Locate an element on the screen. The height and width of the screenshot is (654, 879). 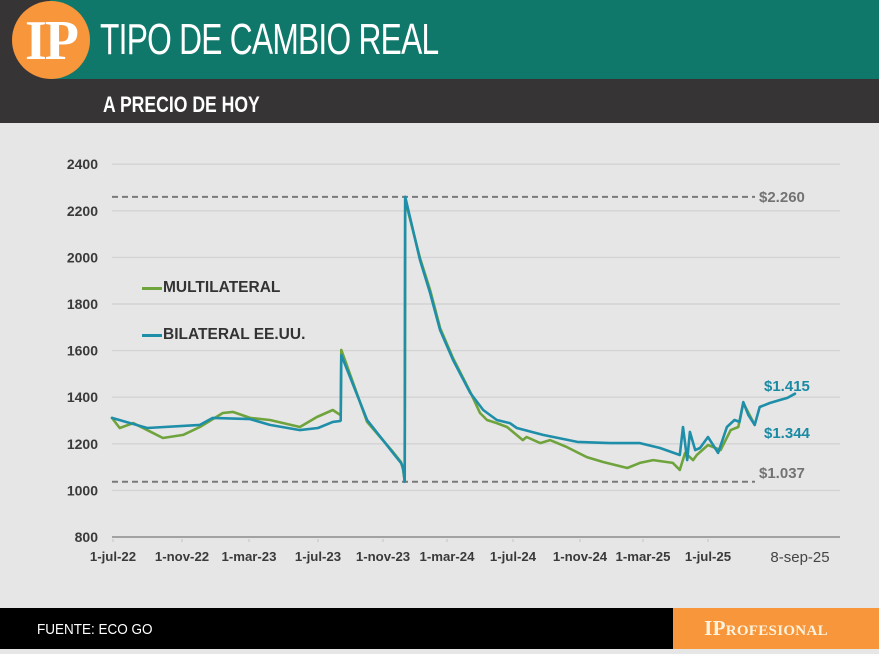
ip-logo: IP is located at coordinates (51, 40).